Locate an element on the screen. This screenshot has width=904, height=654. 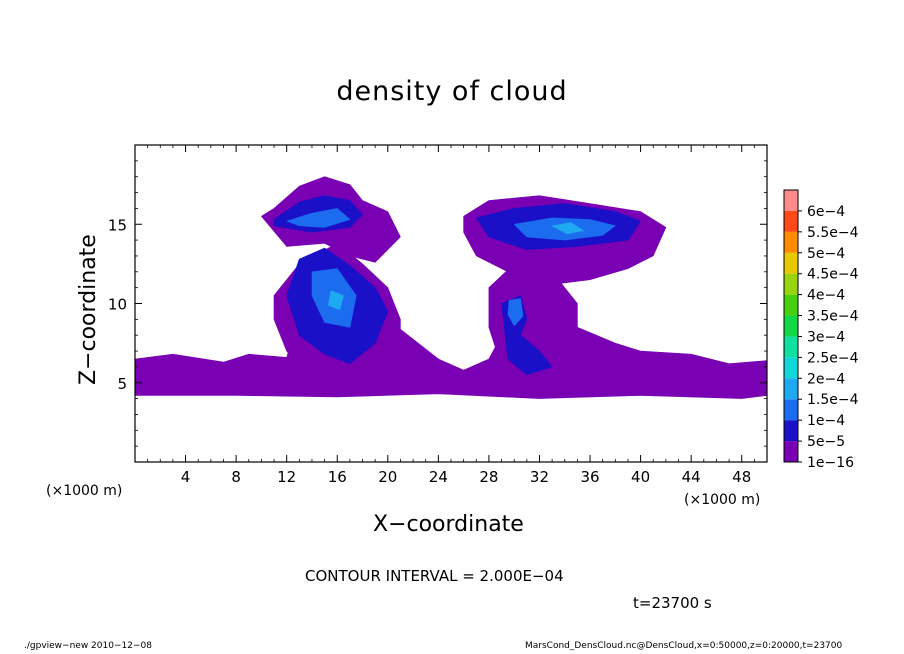
x-tick-label: 40 is located at coordinates (640, 477).